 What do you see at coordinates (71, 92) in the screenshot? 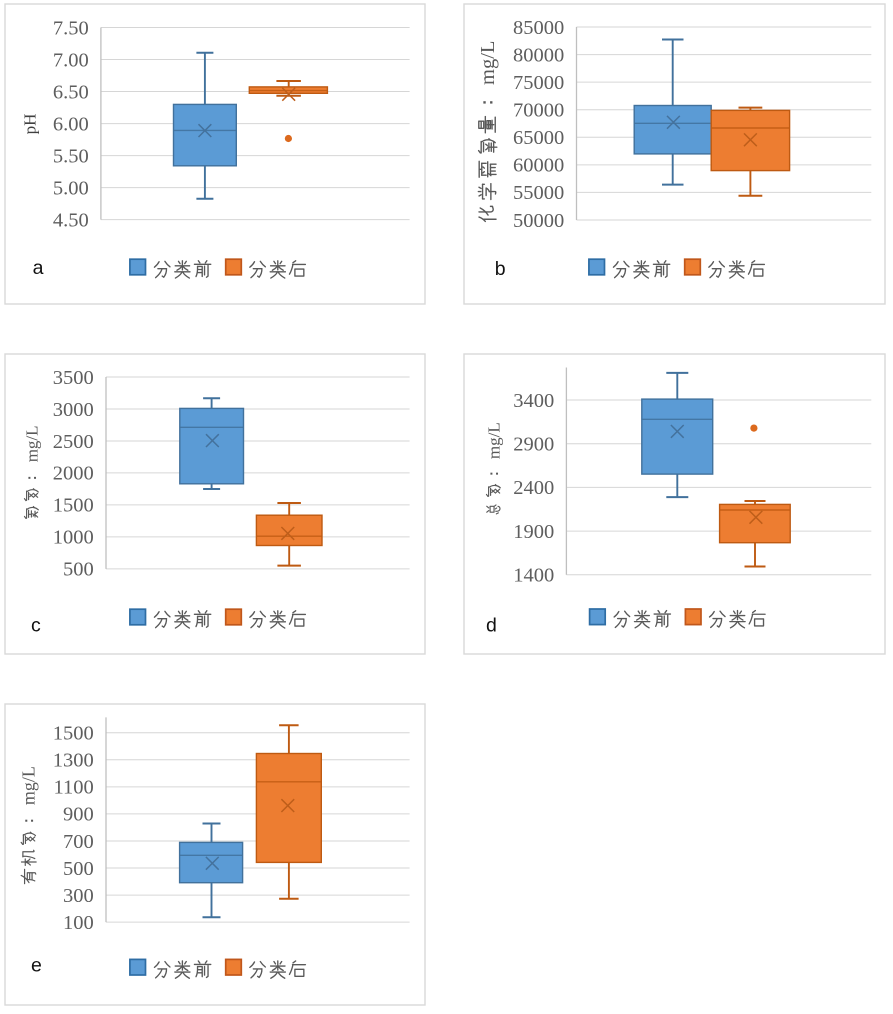
I see `svg-text: 6.50` at bounding box center [71, 92].